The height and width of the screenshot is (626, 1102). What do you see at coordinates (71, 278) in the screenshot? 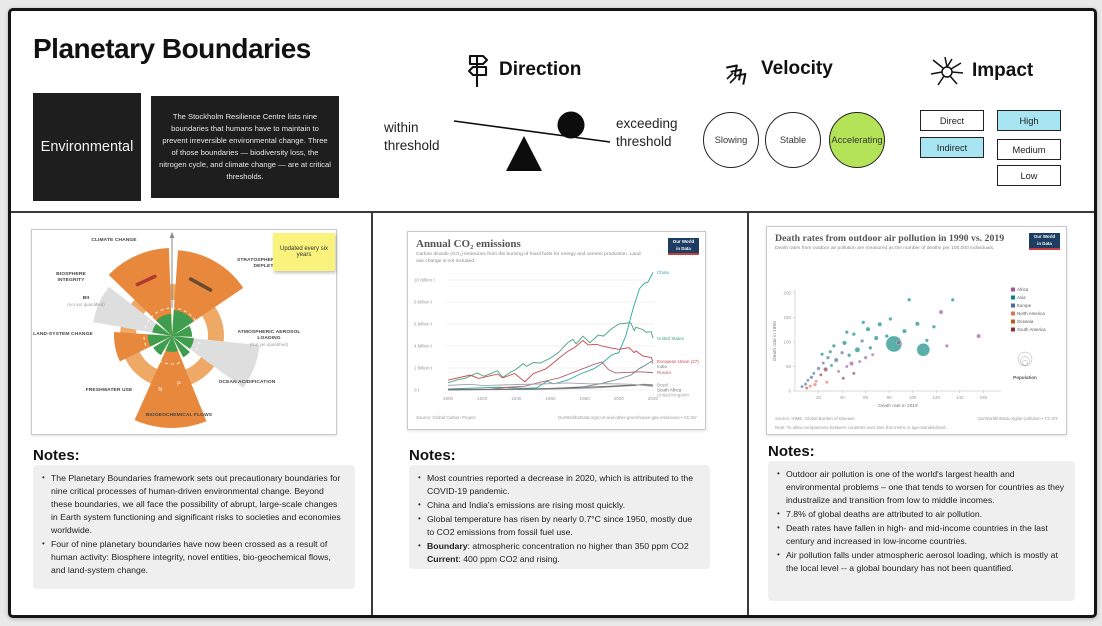
I see `radial-boundary-label: BIOSPHERE INTEGRITY` at bounding box center [71, 278].